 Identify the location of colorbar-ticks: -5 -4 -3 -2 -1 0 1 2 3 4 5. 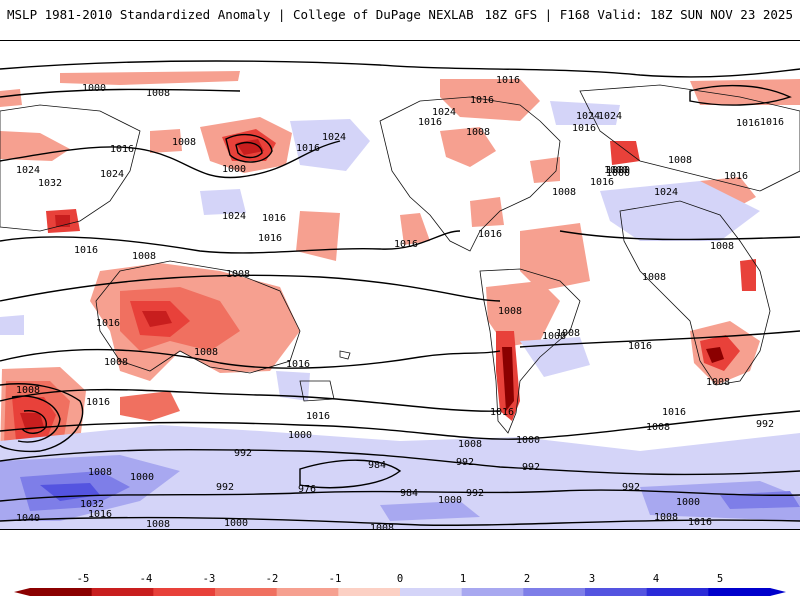
(400, 579).